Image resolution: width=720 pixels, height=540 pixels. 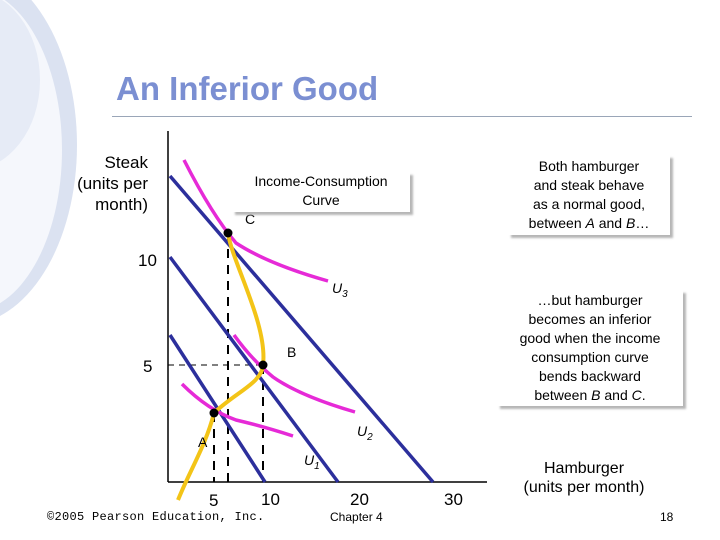 What do you see at coordinates (345, 294) in the screenshot?
I see `curve-label-u3-sub: 3` at bounding box center [345, 294].